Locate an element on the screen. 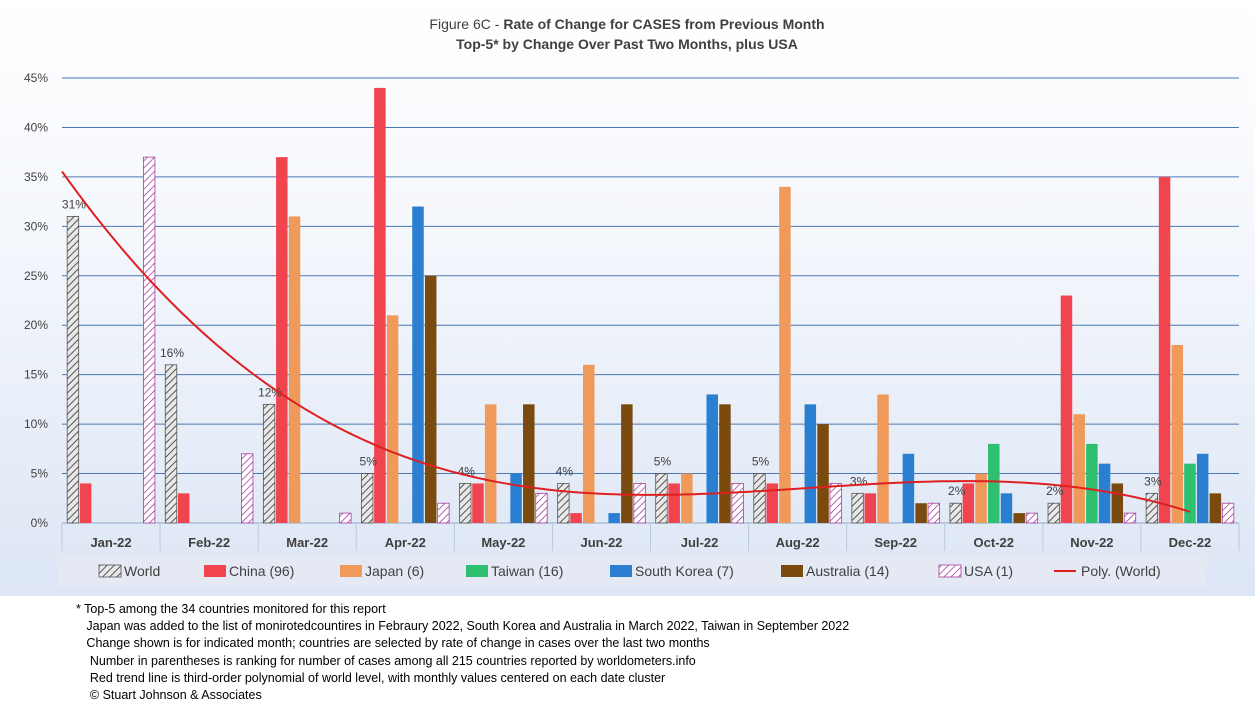 This screenshot has height=707, width=1255. x-tick-label: Mar-22 is located at coordinates (307, 542).